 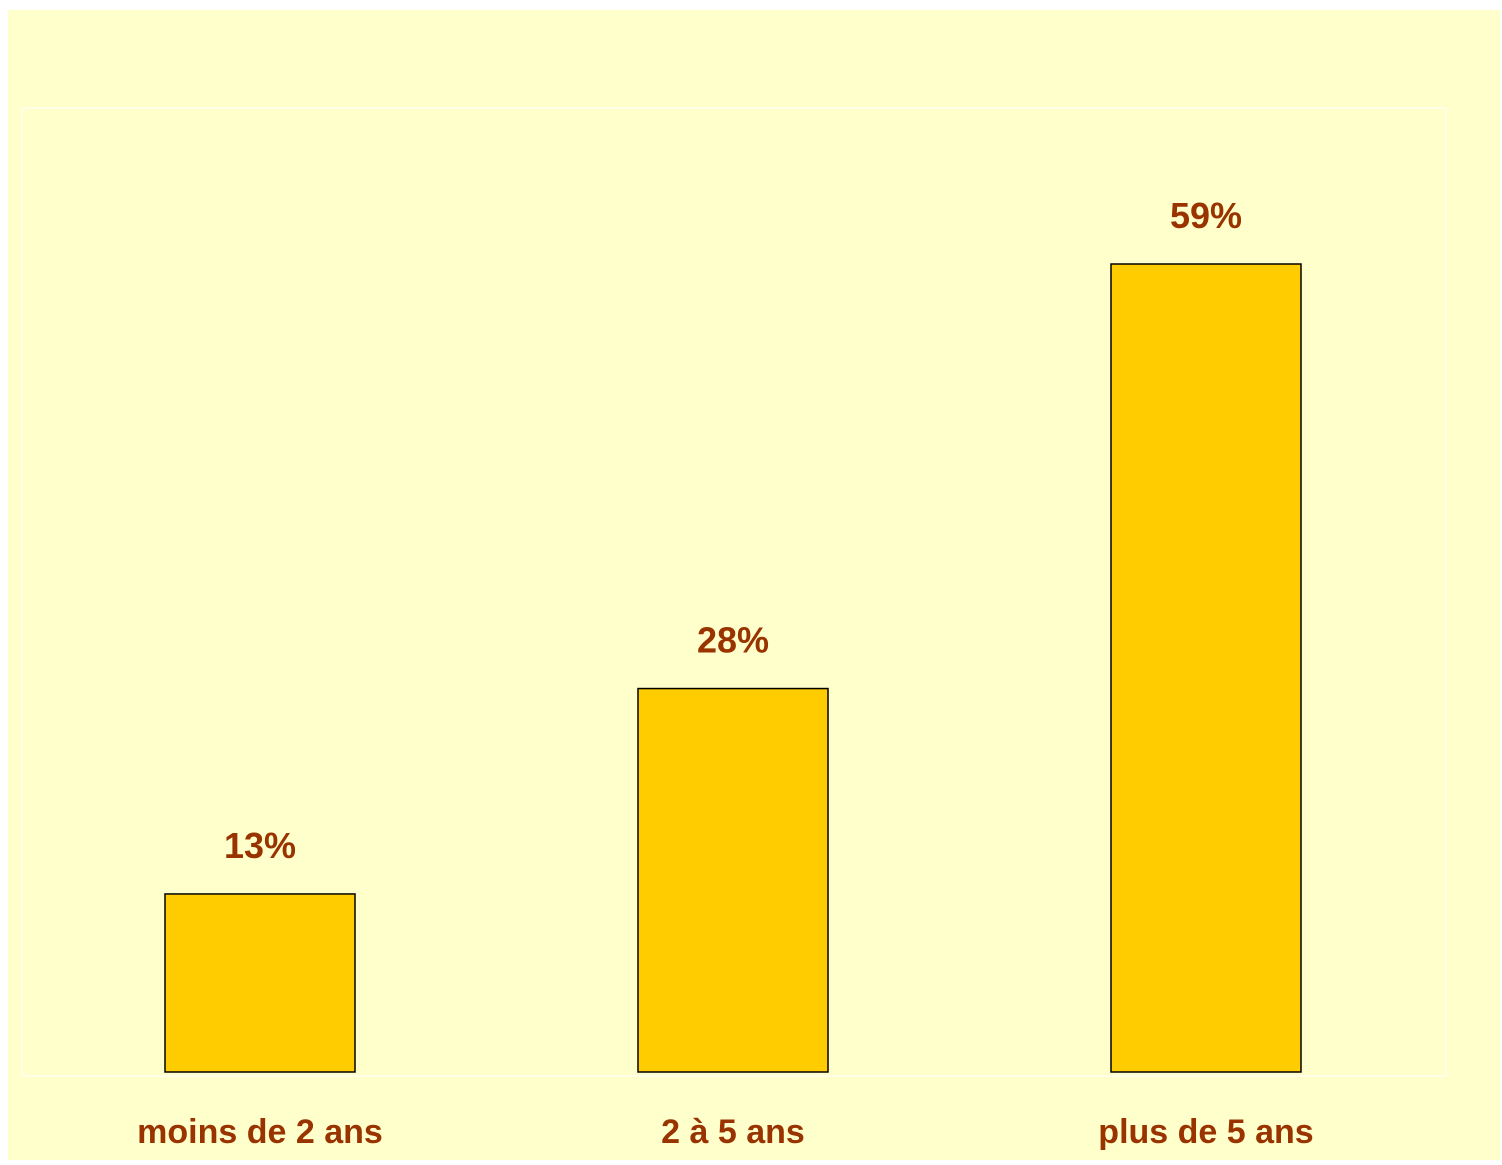 I want to click on category-label-1: moins de 2 ans, so click(x=260, y=1132).